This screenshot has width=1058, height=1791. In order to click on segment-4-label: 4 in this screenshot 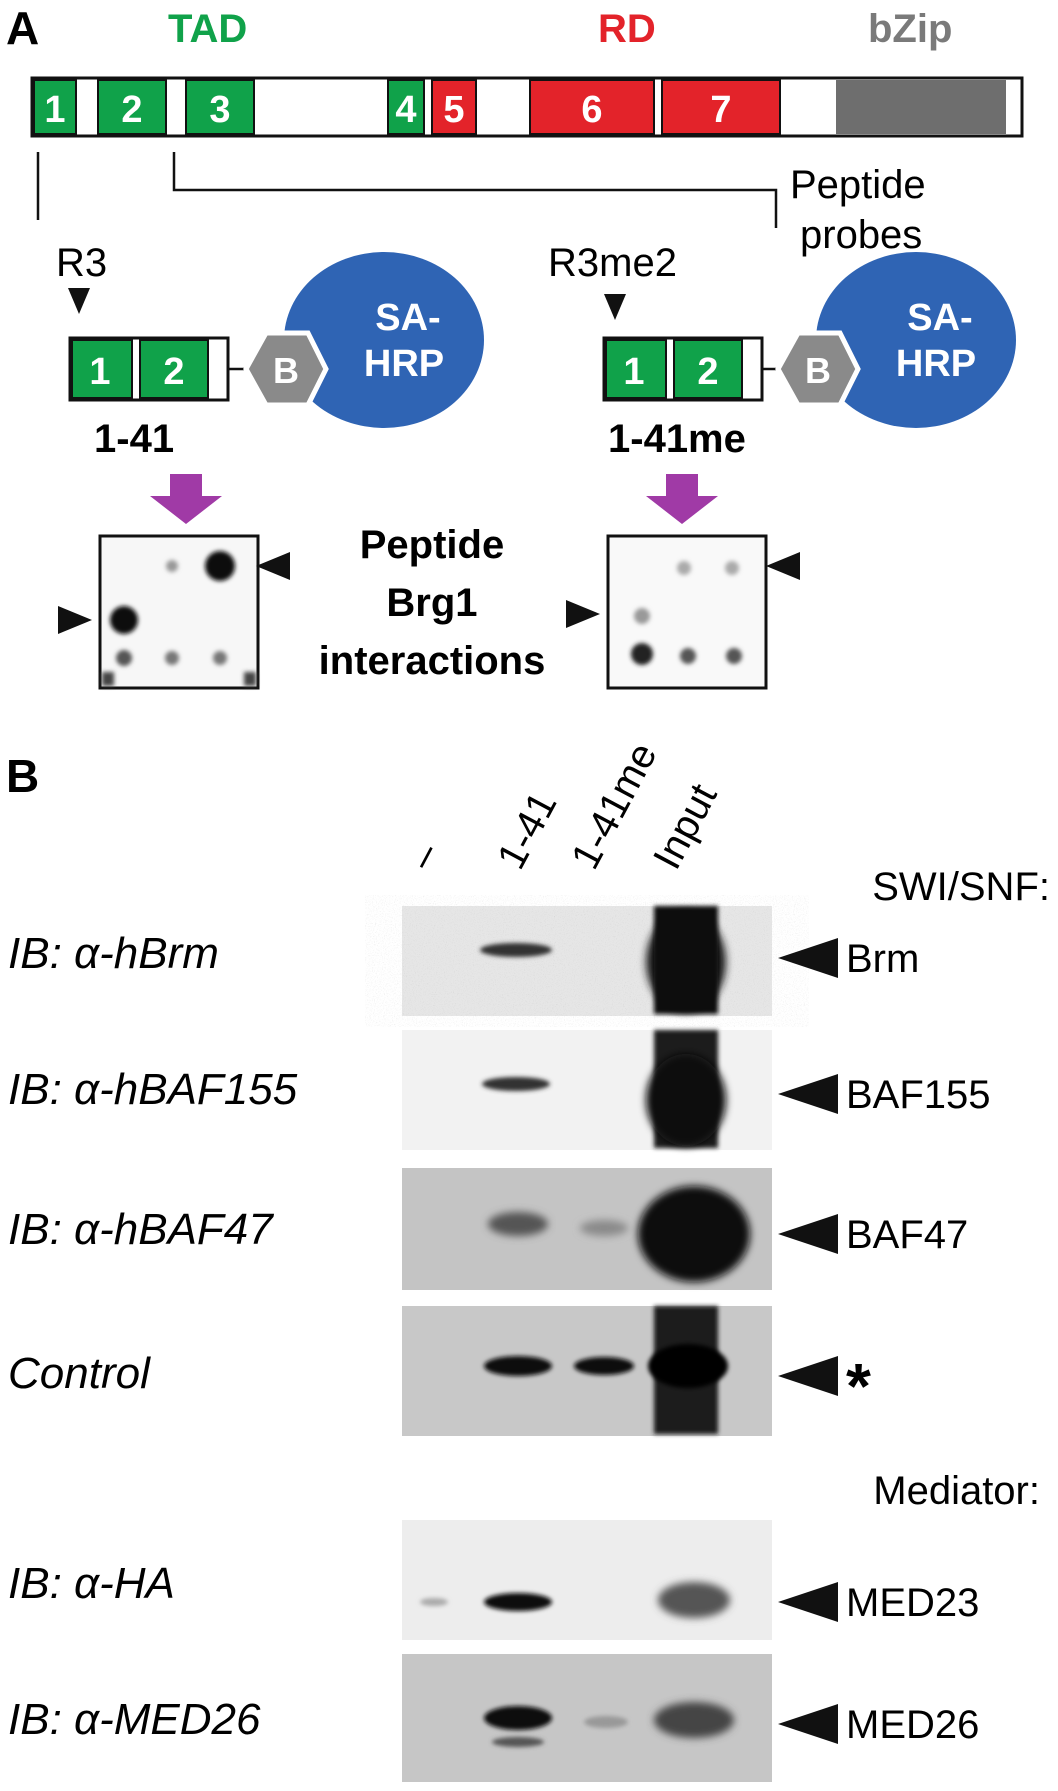, I will do `click(405, 110)`.